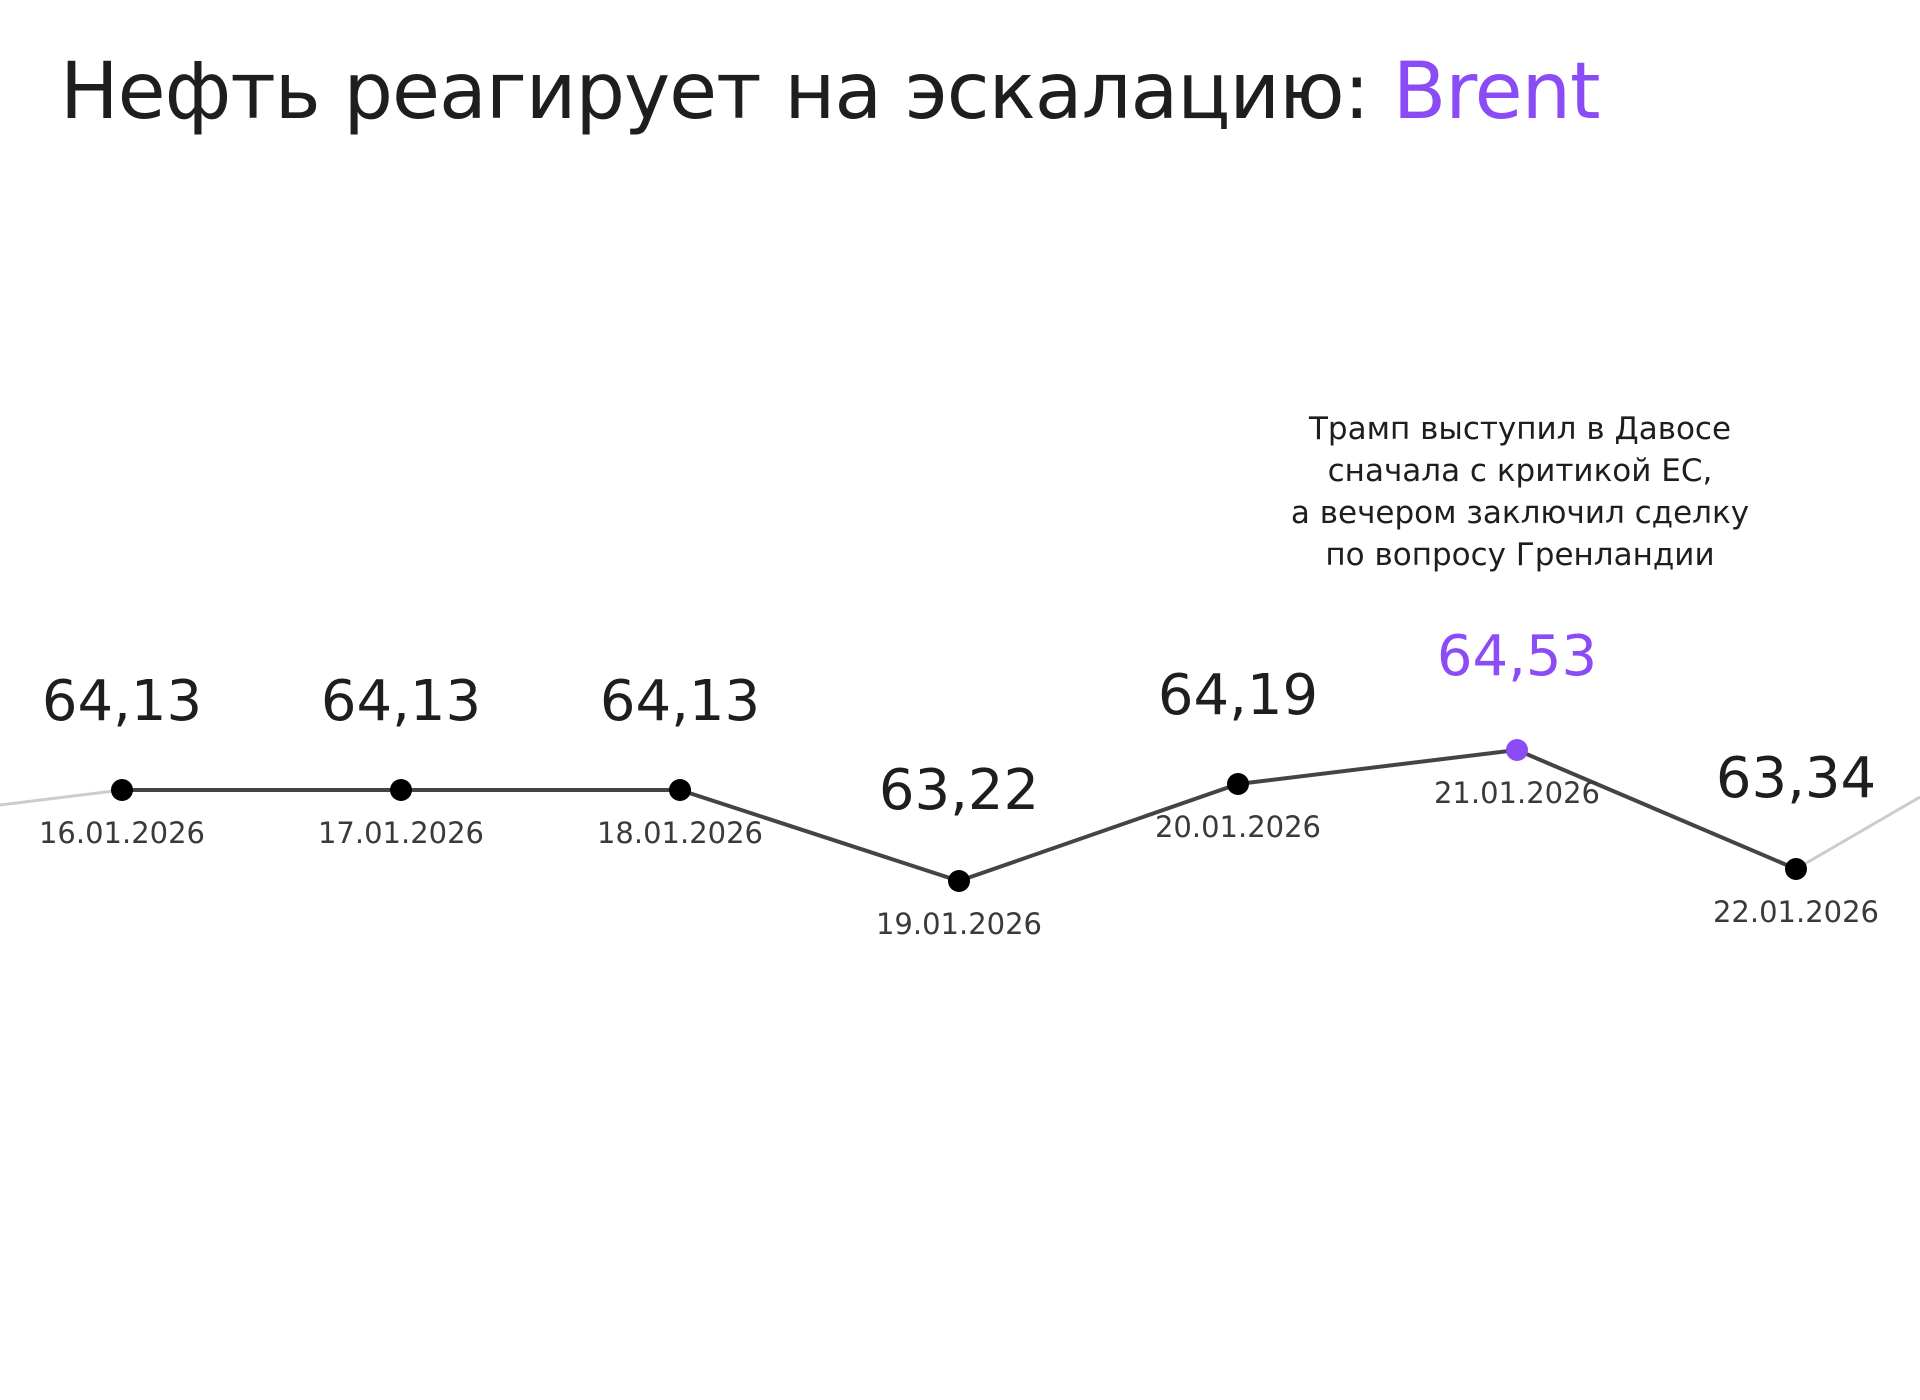  What do you see at coordinates (959, 924) in the screenshot?
I see `date-label: 19.01.2026` at bounding box center [959, 924].